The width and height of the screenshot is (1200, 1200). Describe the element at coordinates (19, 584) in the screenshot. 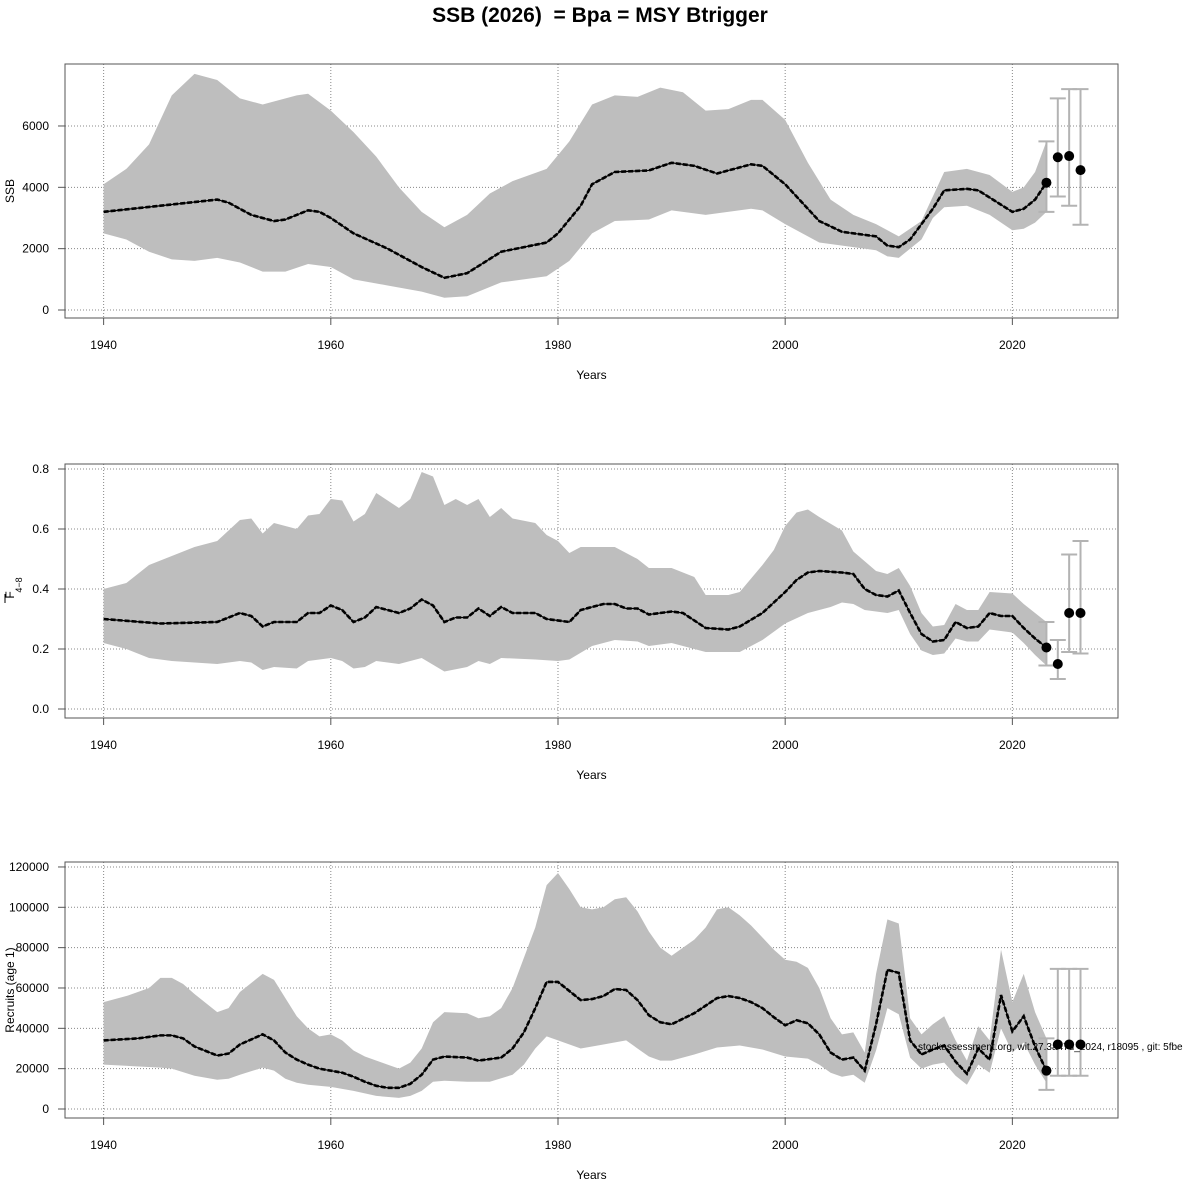

I see `y-axis-label-subscript: 4−8` at that location.